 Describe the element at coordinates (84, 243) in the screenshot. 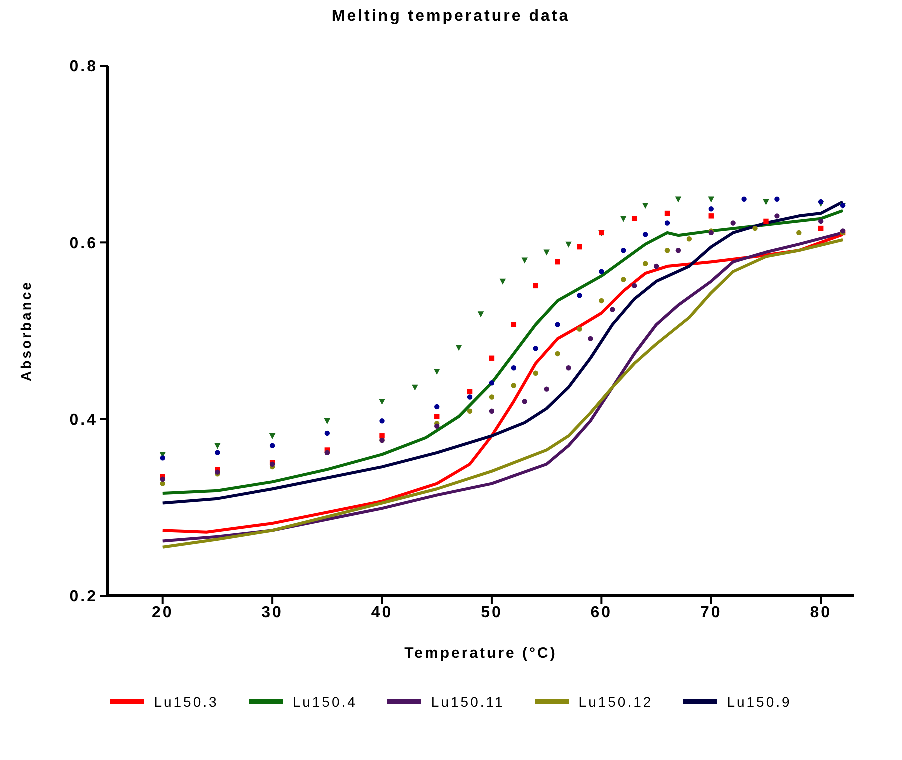

I see `y-tick-label: 0.6` at that location.